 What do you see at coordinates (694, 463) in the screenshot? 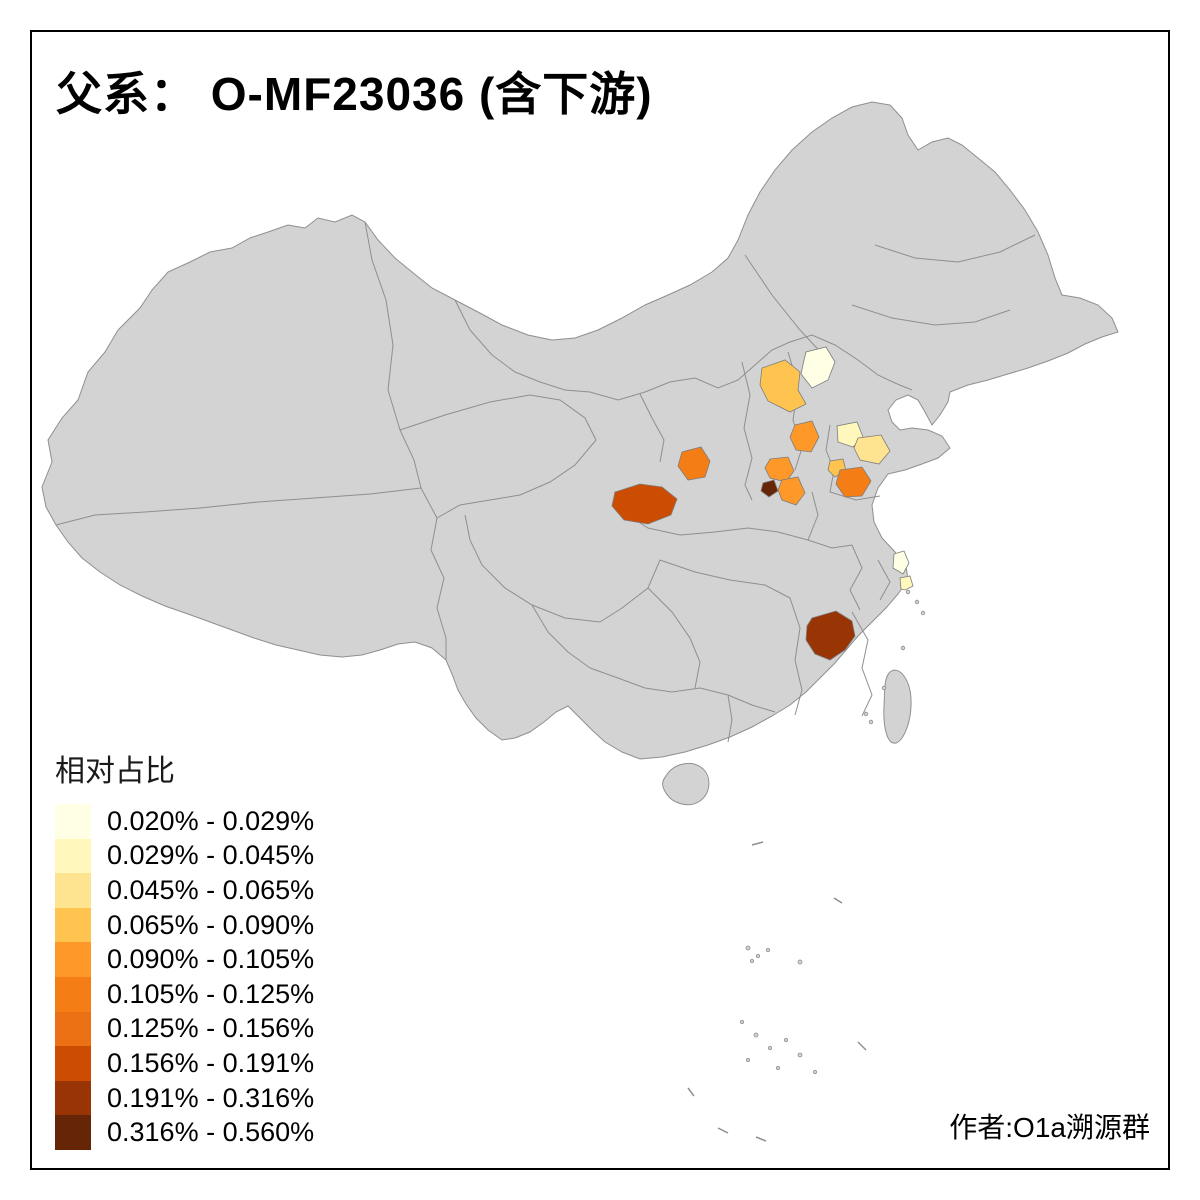
I see `highlight-region-shaanxi-north` at bounding box center [694, 463].